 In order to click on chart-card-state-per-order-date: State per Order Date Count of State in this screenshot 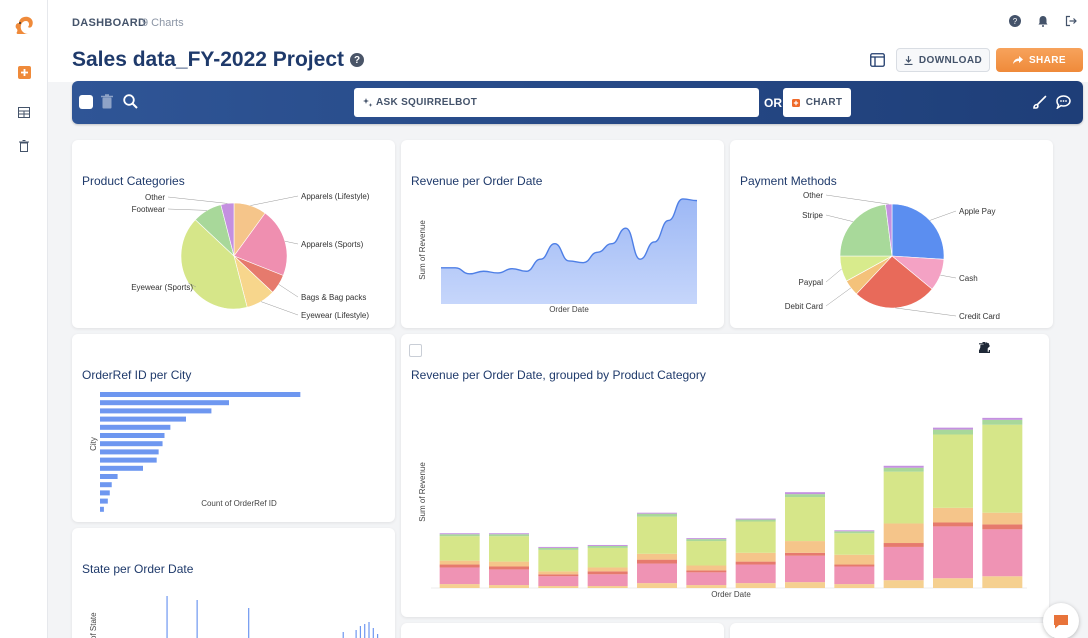, I will do `click(233, 583)`.